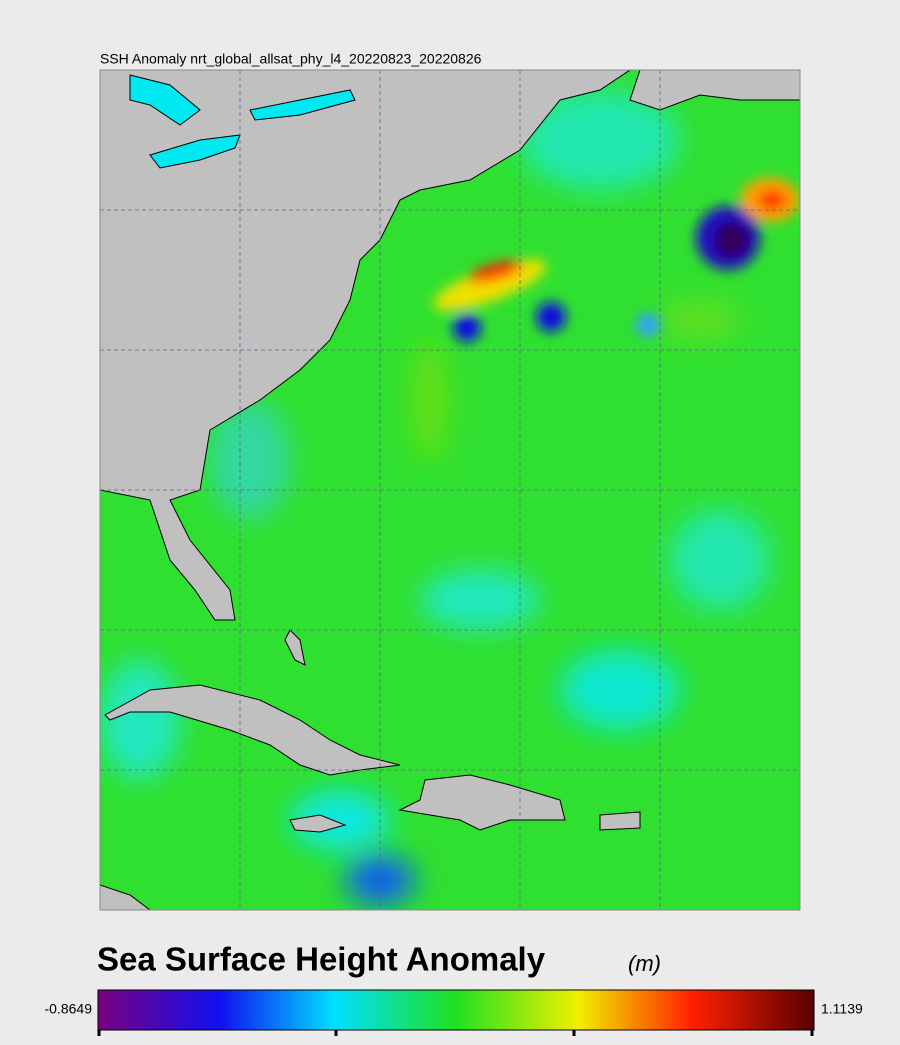 This screenshot has height=1045, width=900. What do you see at coordinates (644, 963) in the screenshot?
I see `colorbar-unit: (m)` at bounding box center [644, 963].